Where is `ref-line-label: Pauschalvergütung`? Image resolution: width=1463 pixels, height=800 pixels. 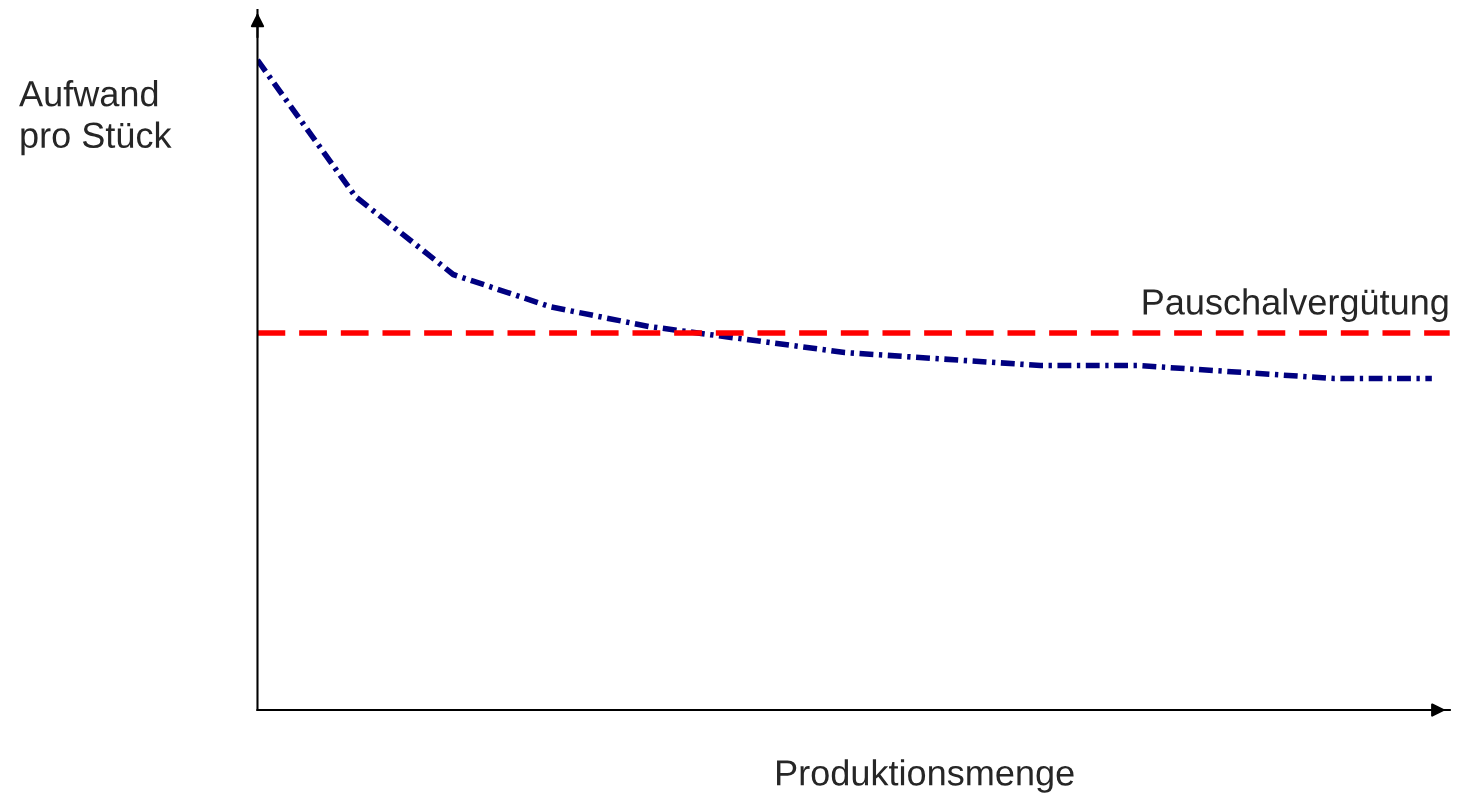
ref-line-label: Pauschalvergütung is located at coordinates (1295, 305).